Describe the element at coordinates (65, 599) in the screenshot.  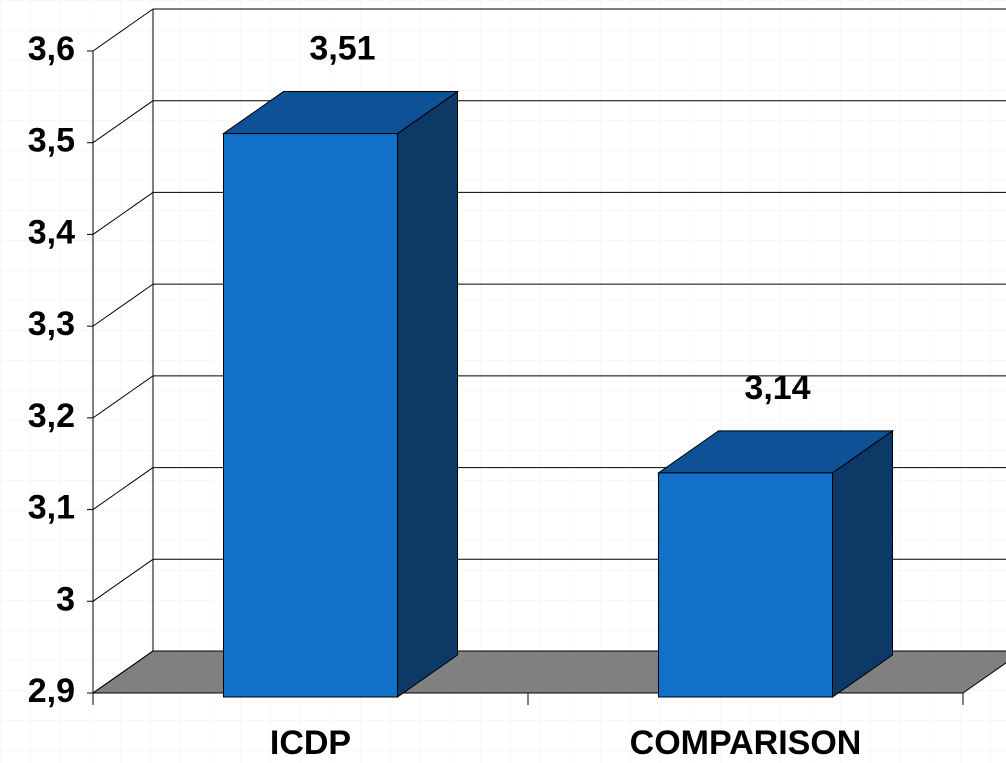
I see `y-tick-label: 3` at that location.